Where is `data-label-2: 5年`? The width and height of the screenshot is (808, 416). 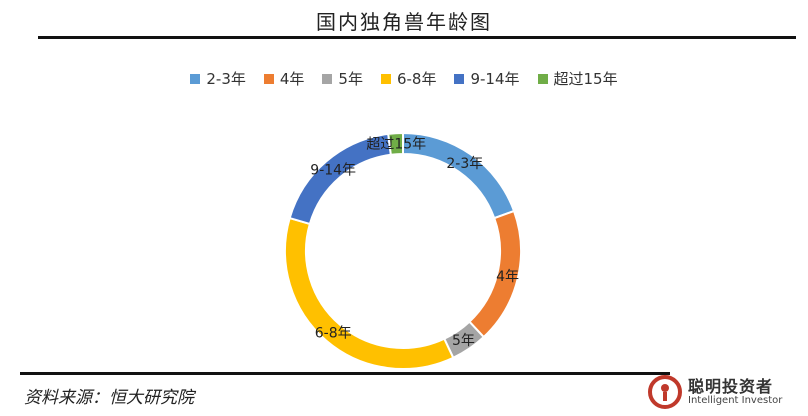
data-label-2: 5年 is located at coordinates (463, 341).